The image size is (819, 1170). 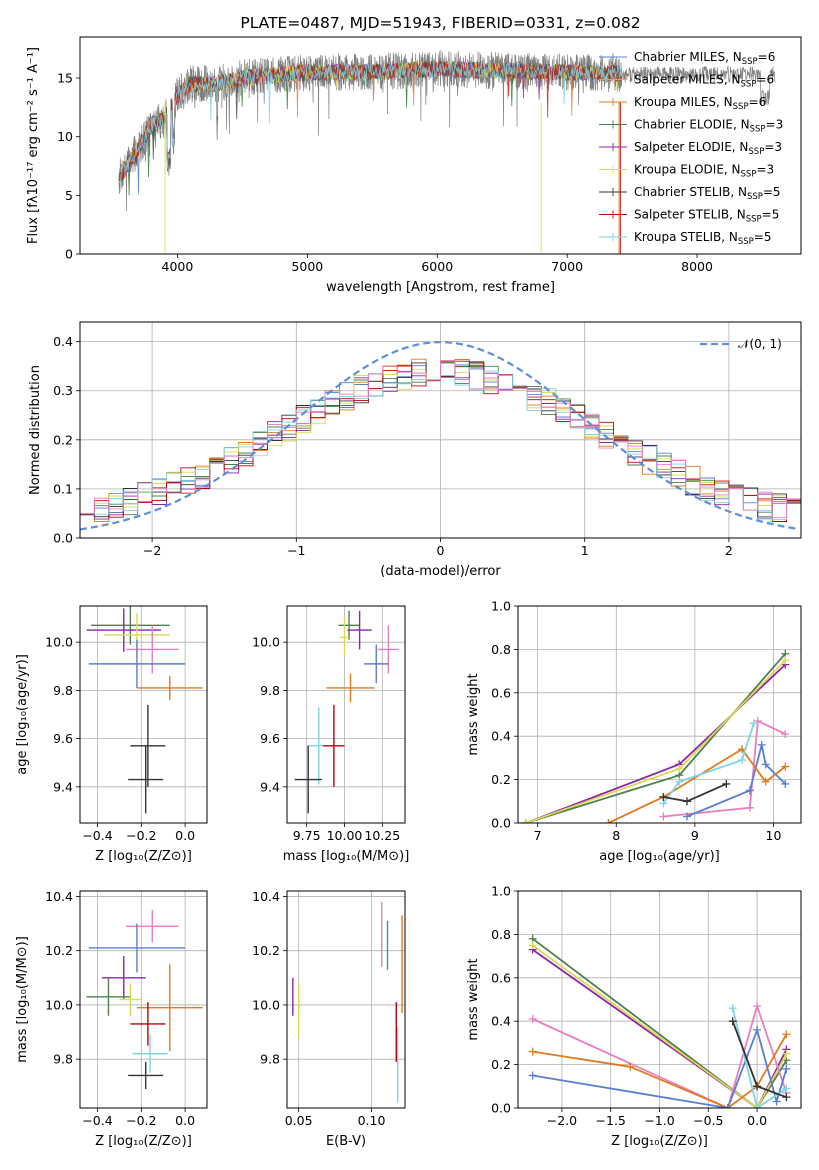 I want to click on legend-entry: Kroupa MILES, NSSP=6, so click(x=700, y=103).